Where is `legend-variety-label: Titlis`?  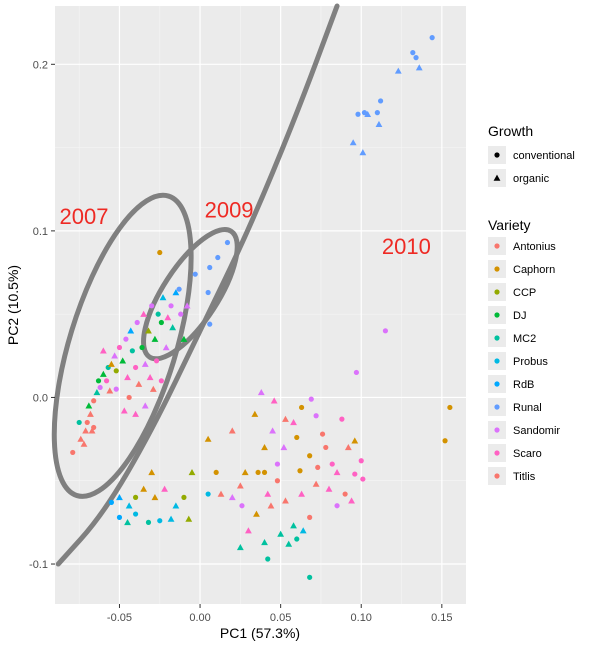
legend-variety-label: Titlis is located at coordinates (524, 477).